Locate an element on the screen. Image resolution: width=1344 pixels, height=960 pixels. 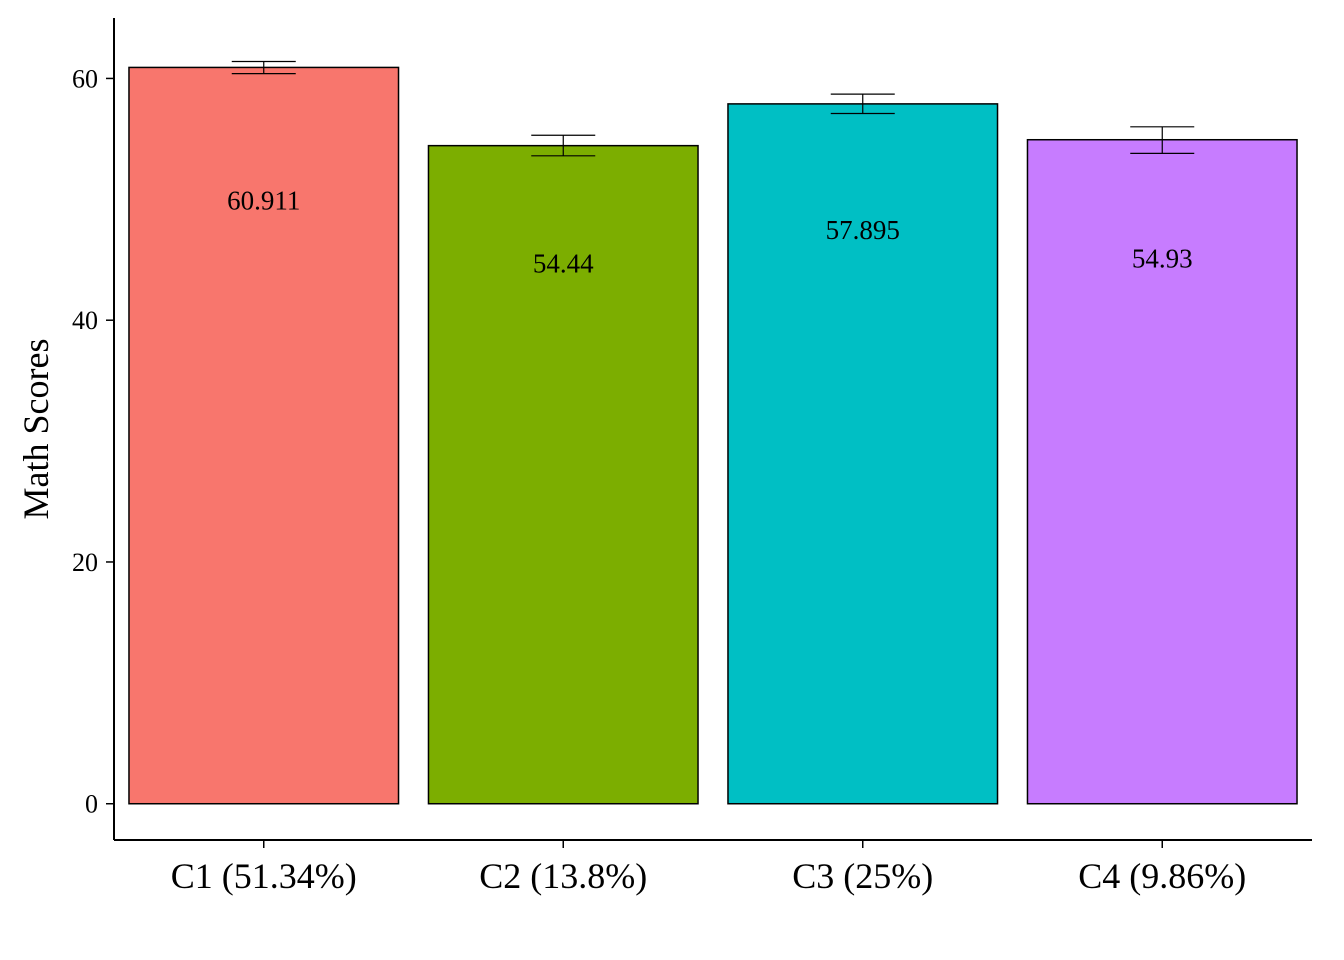
y-axis-title: Math Scores is located at coordinates (36, 429).